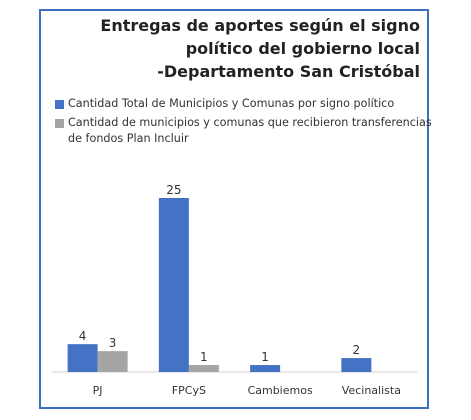  I want to click on data-label-pj-series-0: 4, so click(83, 336).